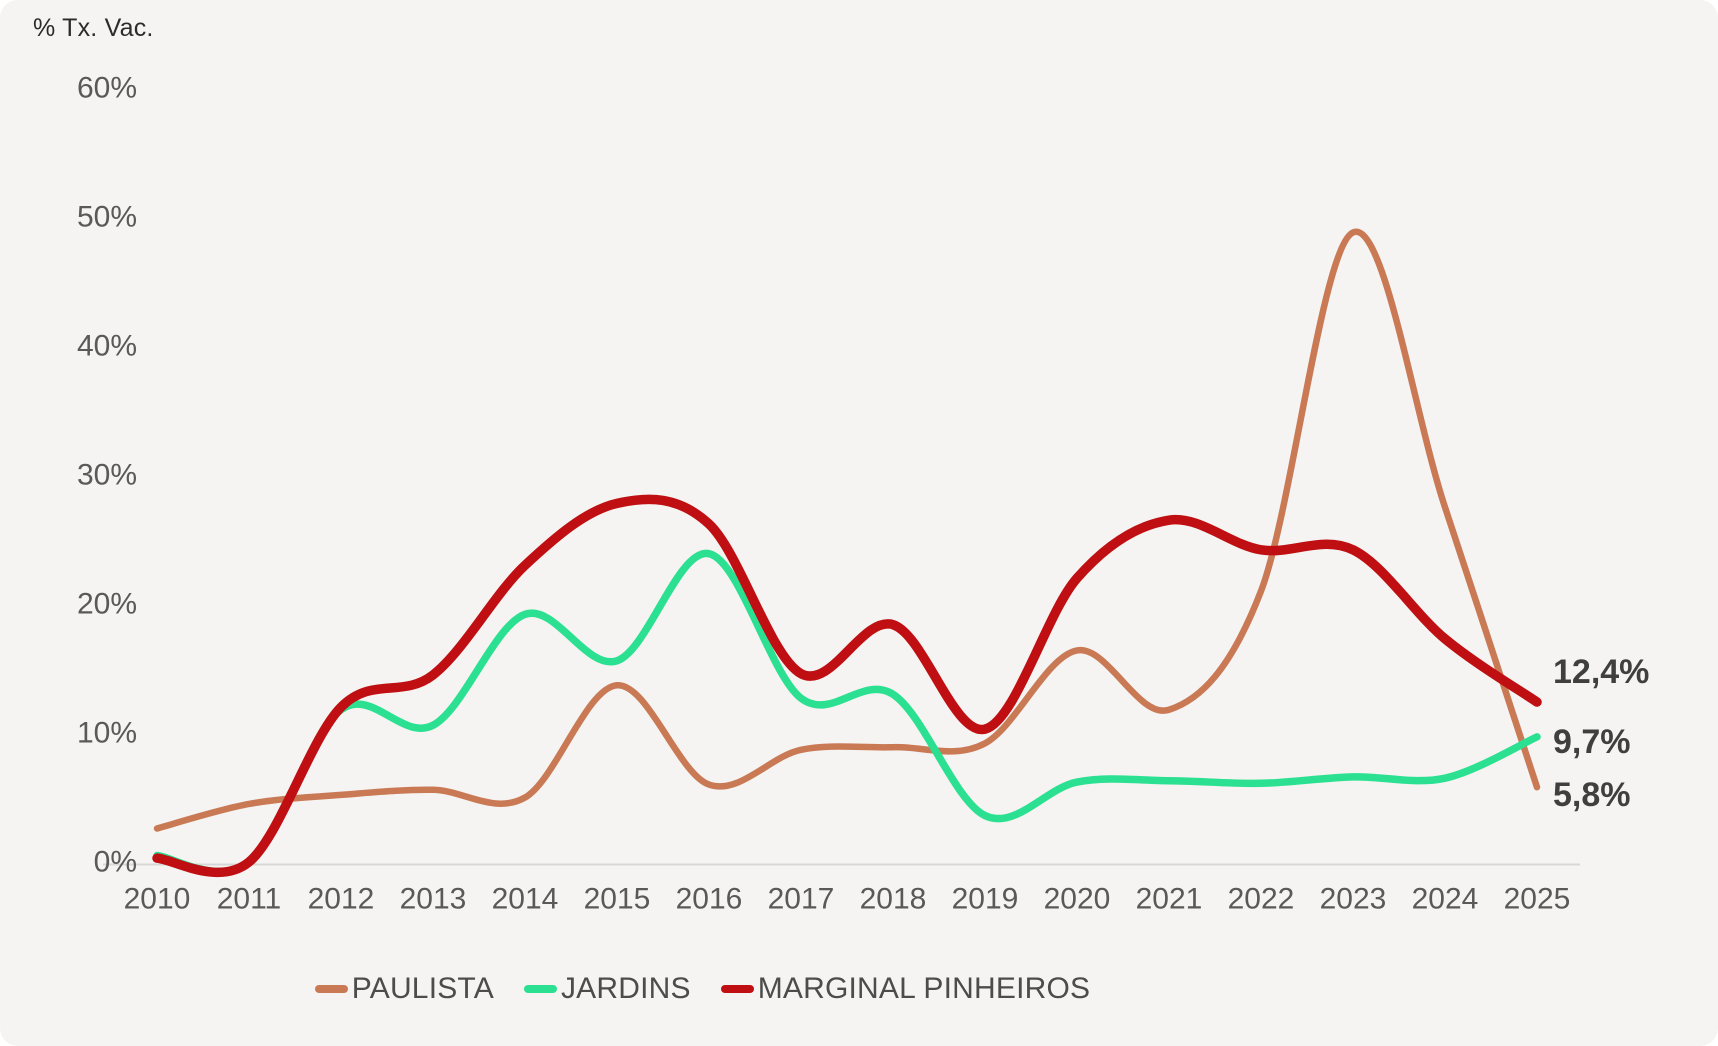  I want to click on chart-title: % Tx. Vac., so click(93, 28).